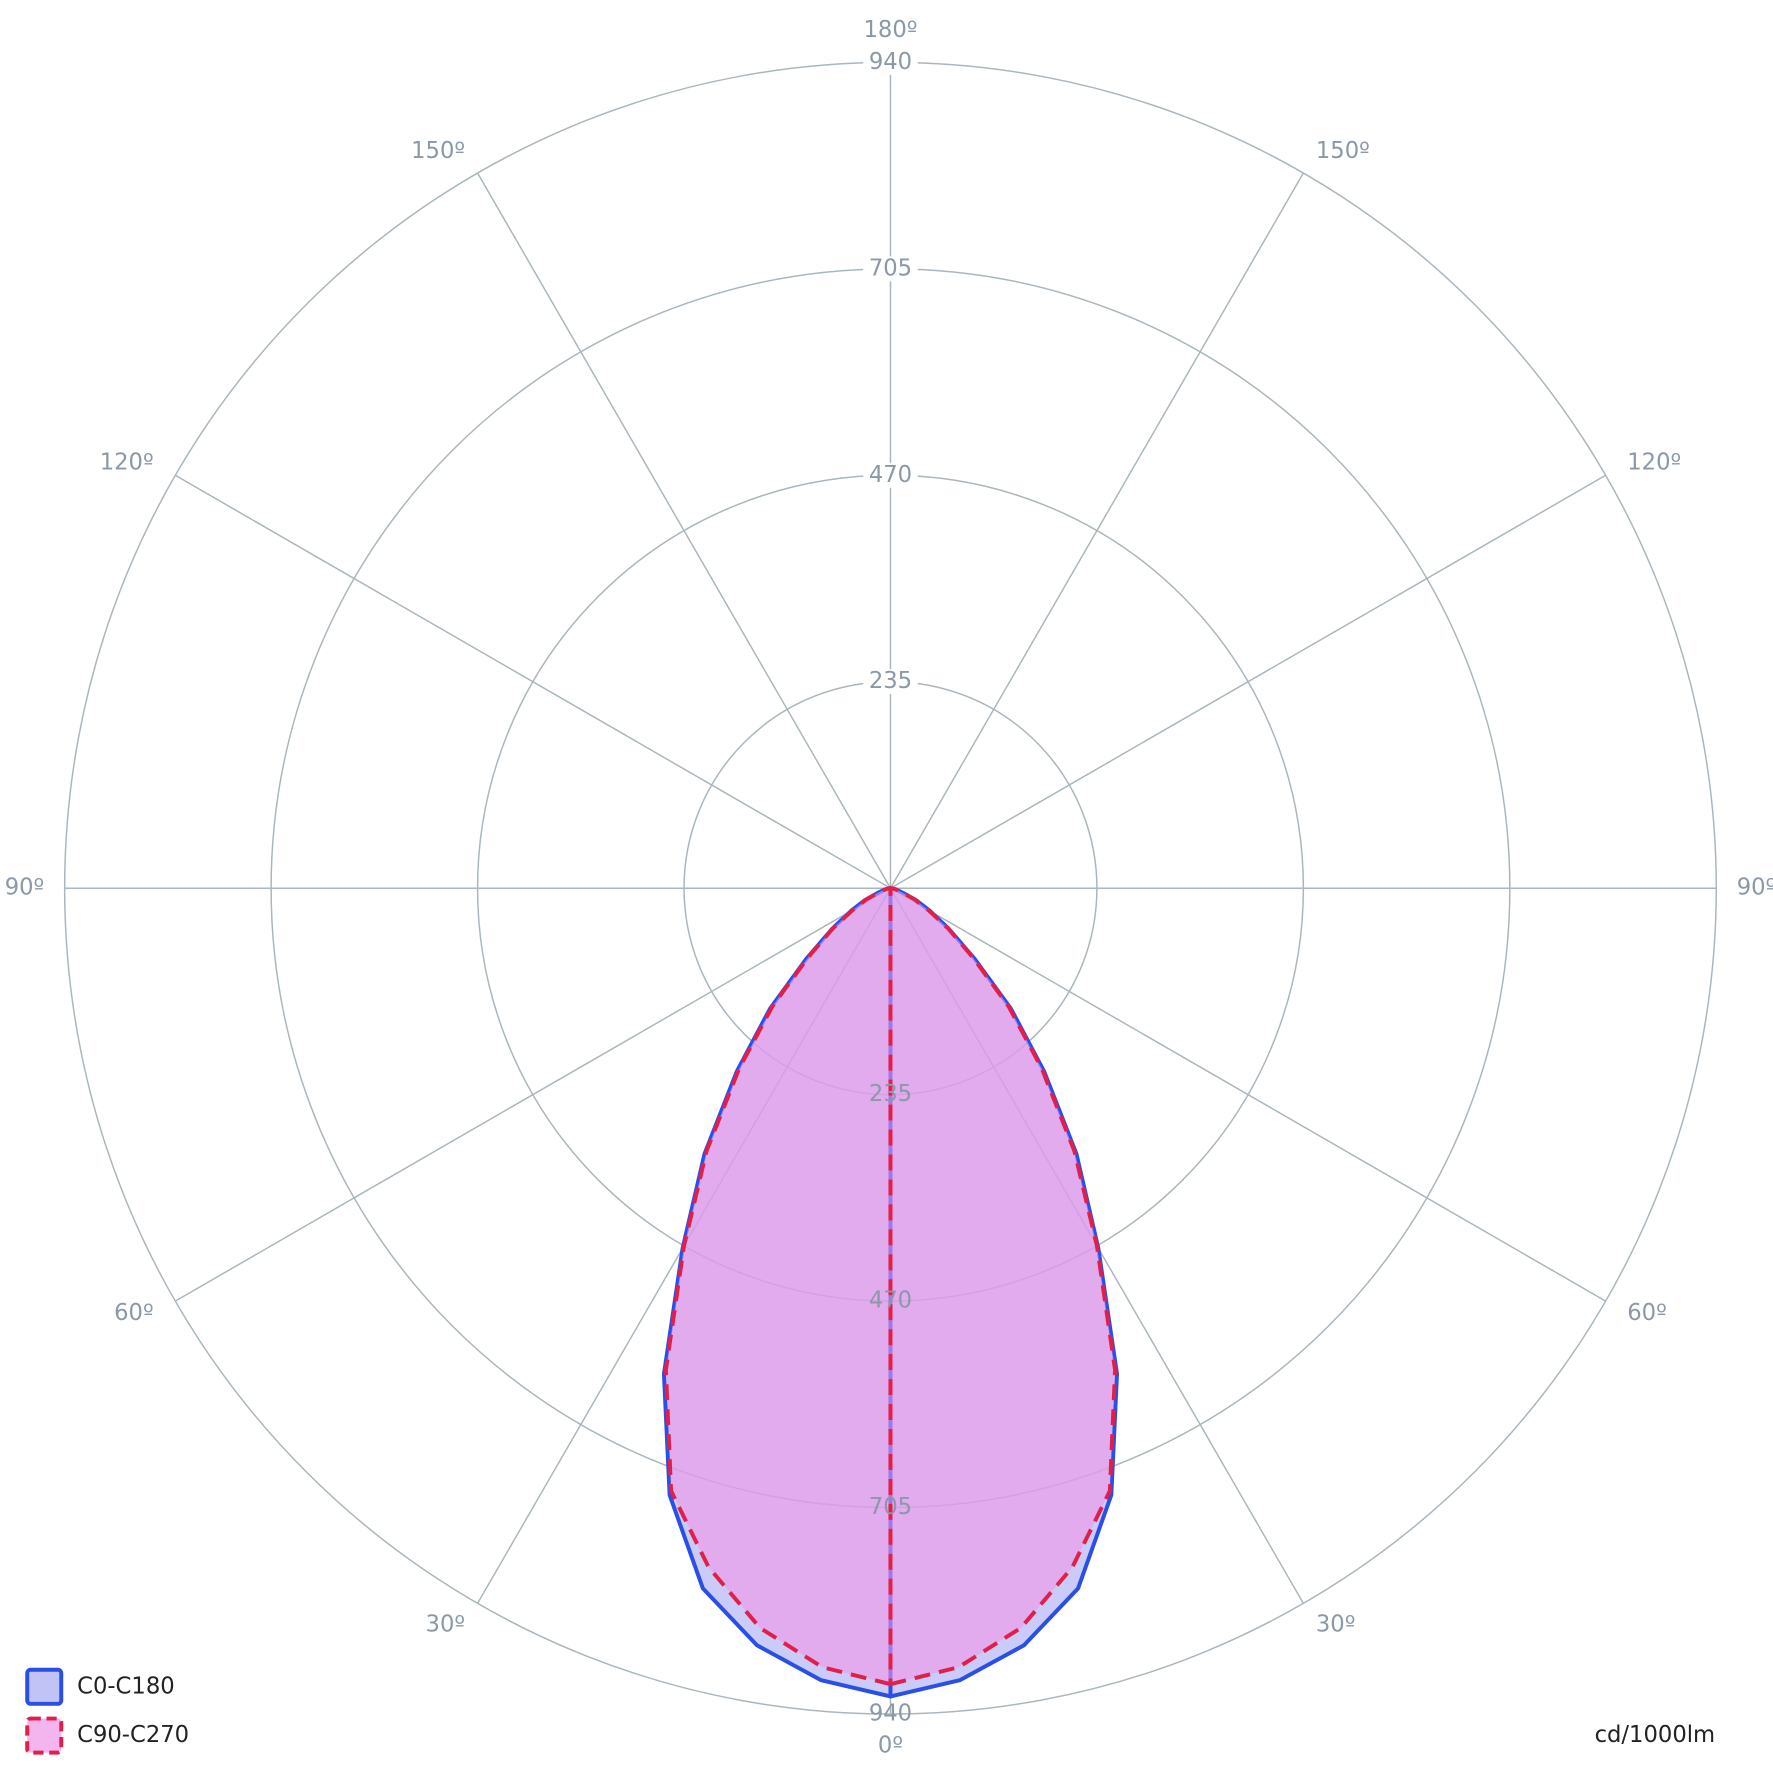 This screenshot has height=1773, width=1773. What do you see at coordinates (1655, 1735) in the screenshot?
I see `unit-label: cd/1000lm` at bounding box center [1655, 1735].